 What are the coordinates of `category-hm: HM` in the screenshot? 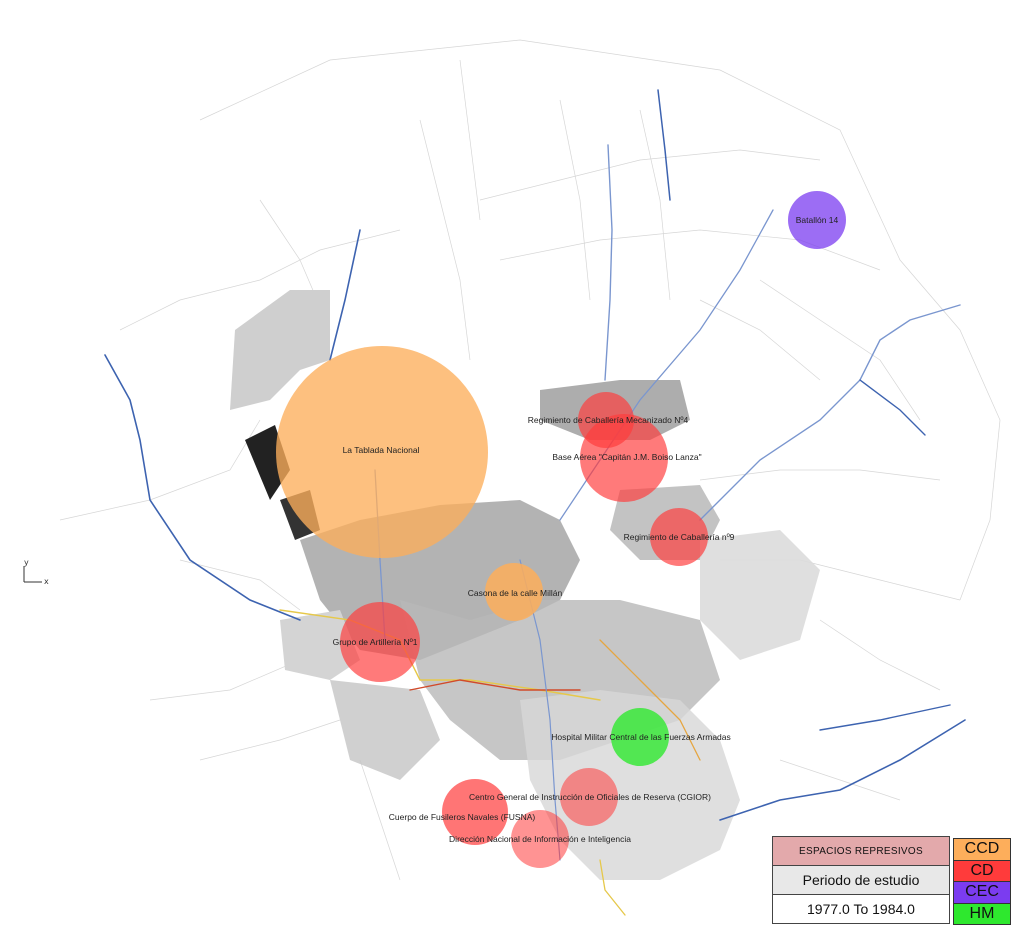 It's located at (982, 913).